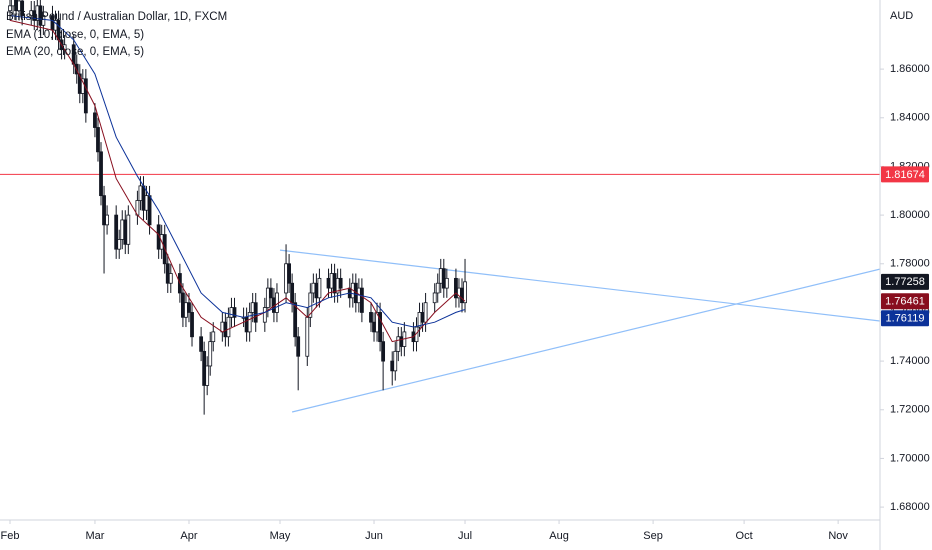 Image resolution: width=932 pixels, height=550 pixels. What do you see at coordinates (905, 282) in the screenshot?
I see `price-label: 1.77258` at bounding box center [905, 282].